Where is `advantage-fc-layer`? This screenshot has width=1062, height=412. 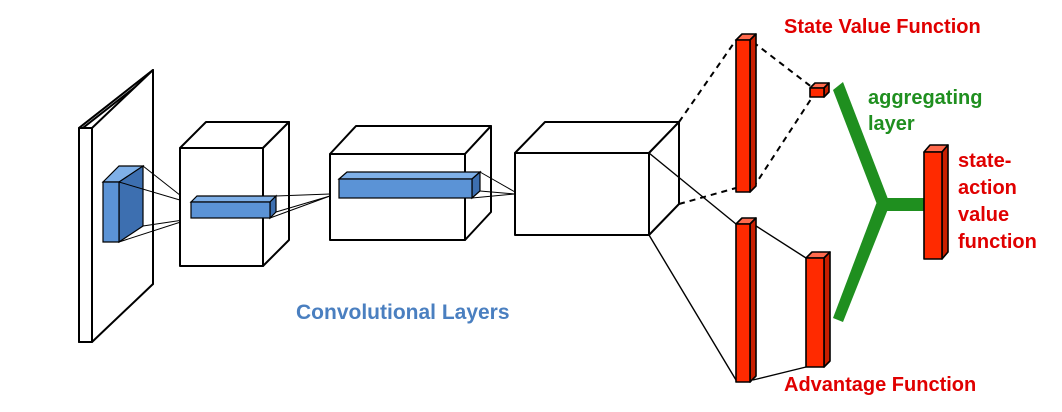 advantage-fc-layer is located at coordinates (746, 300).